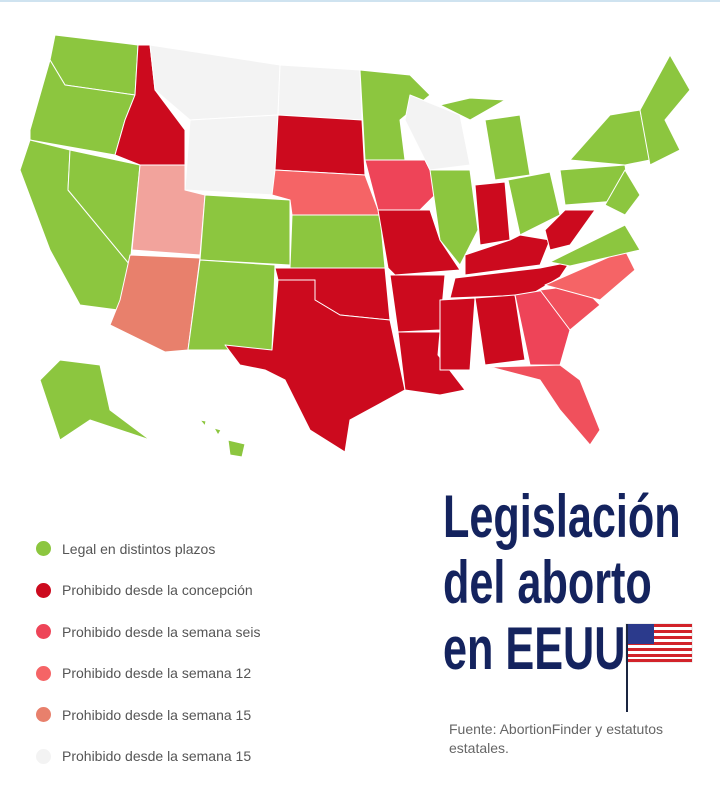 This screenshot has width=720, height=794. I want to click on legend-label: Prohibido desde la semana 12, so click(157, 673).